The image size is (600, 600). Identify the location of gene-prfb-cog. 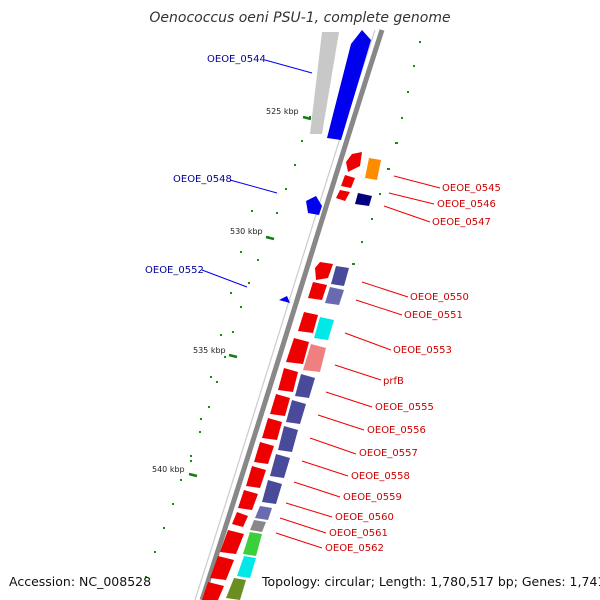
(314, 358).